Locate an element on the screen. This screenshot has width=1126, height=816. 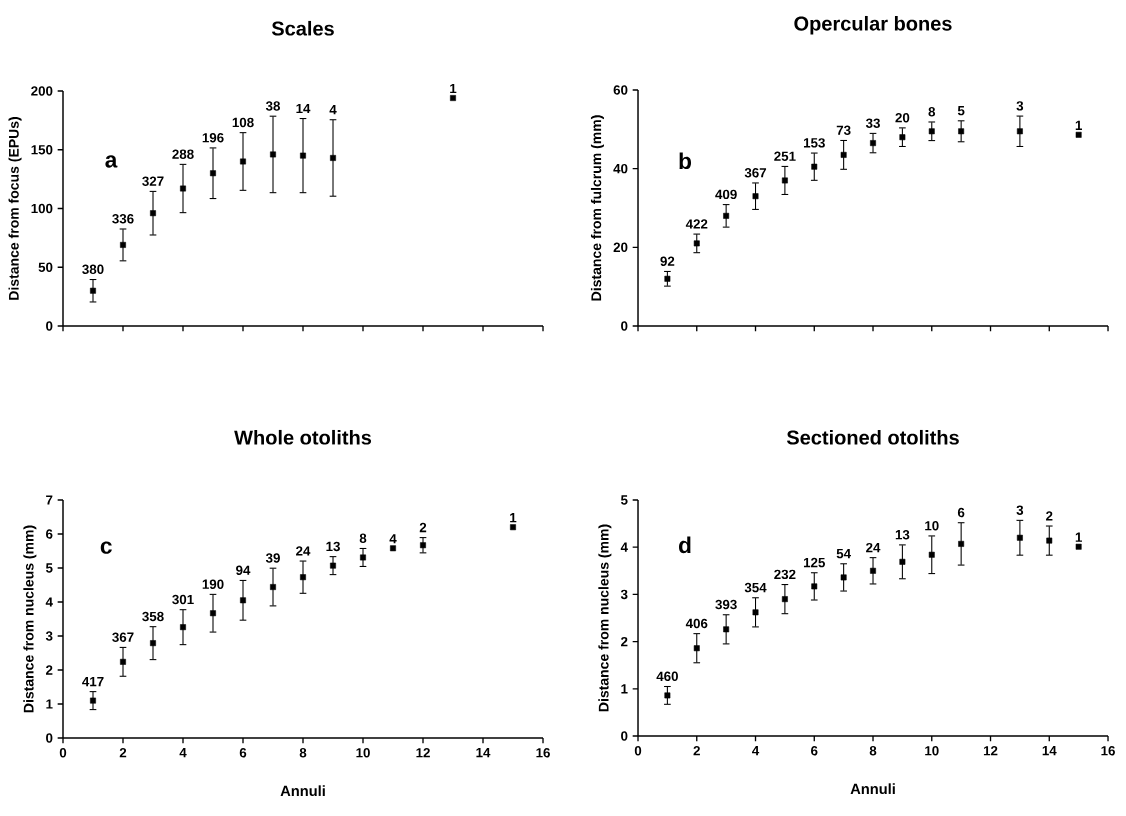
annotation: 94 is located at coordinates (243, 570).